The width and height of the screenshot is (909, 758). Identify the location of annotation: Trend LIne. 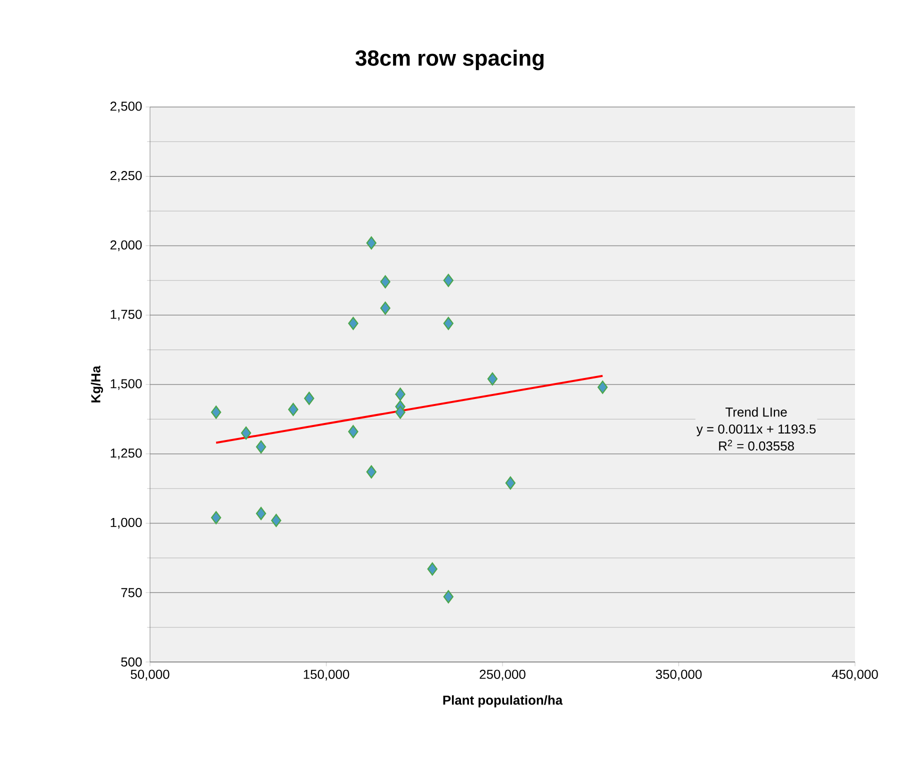
(756, 412).